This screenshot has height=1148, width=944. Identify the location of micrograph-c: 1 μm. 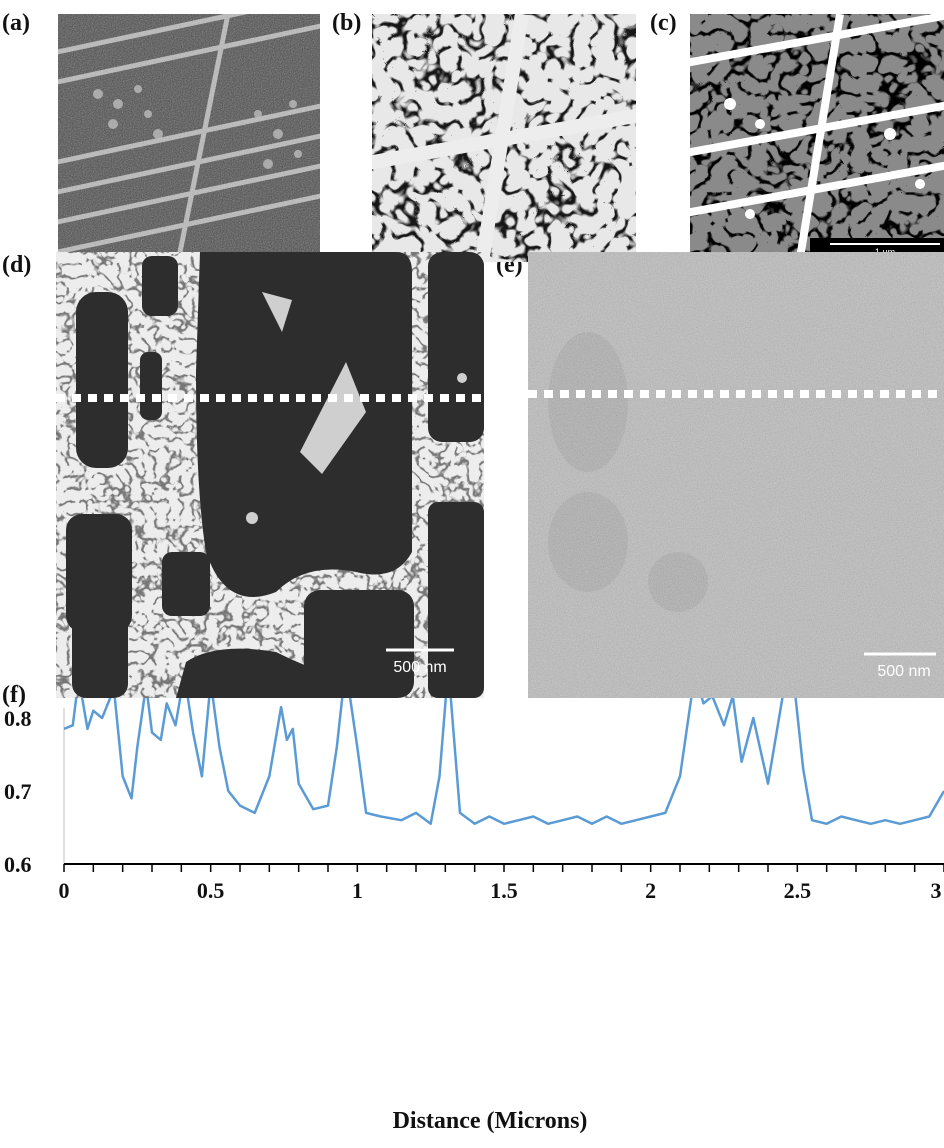
(817, 136).